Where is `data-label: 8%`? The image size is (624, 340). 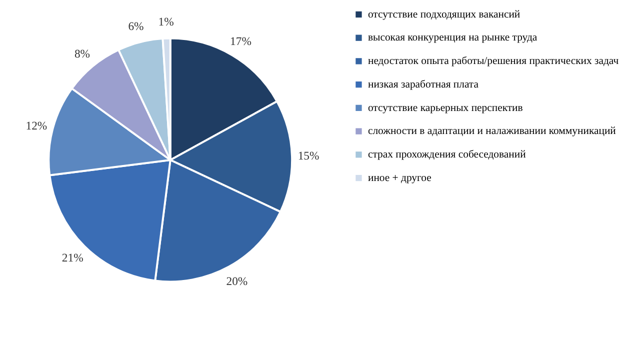 data-label: 8% is located at coordinates (82, 53).